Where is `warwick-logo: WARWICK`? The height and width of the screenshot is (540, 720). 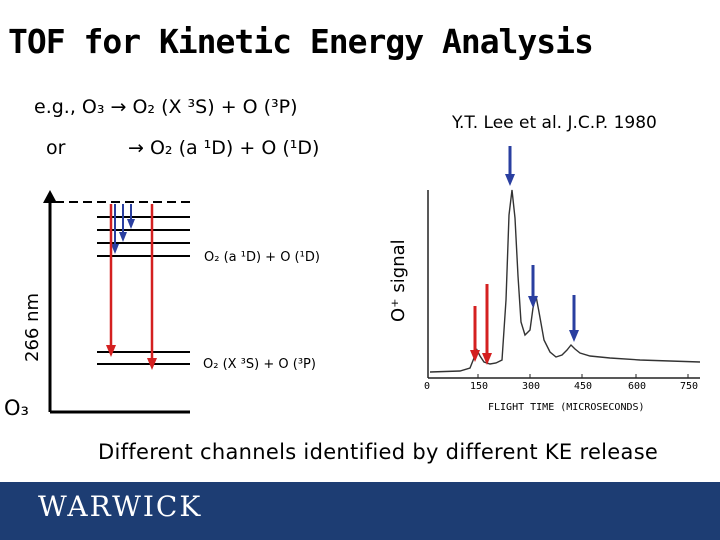 warwick-logo: WARWICK is located at coordinates (120, 506).